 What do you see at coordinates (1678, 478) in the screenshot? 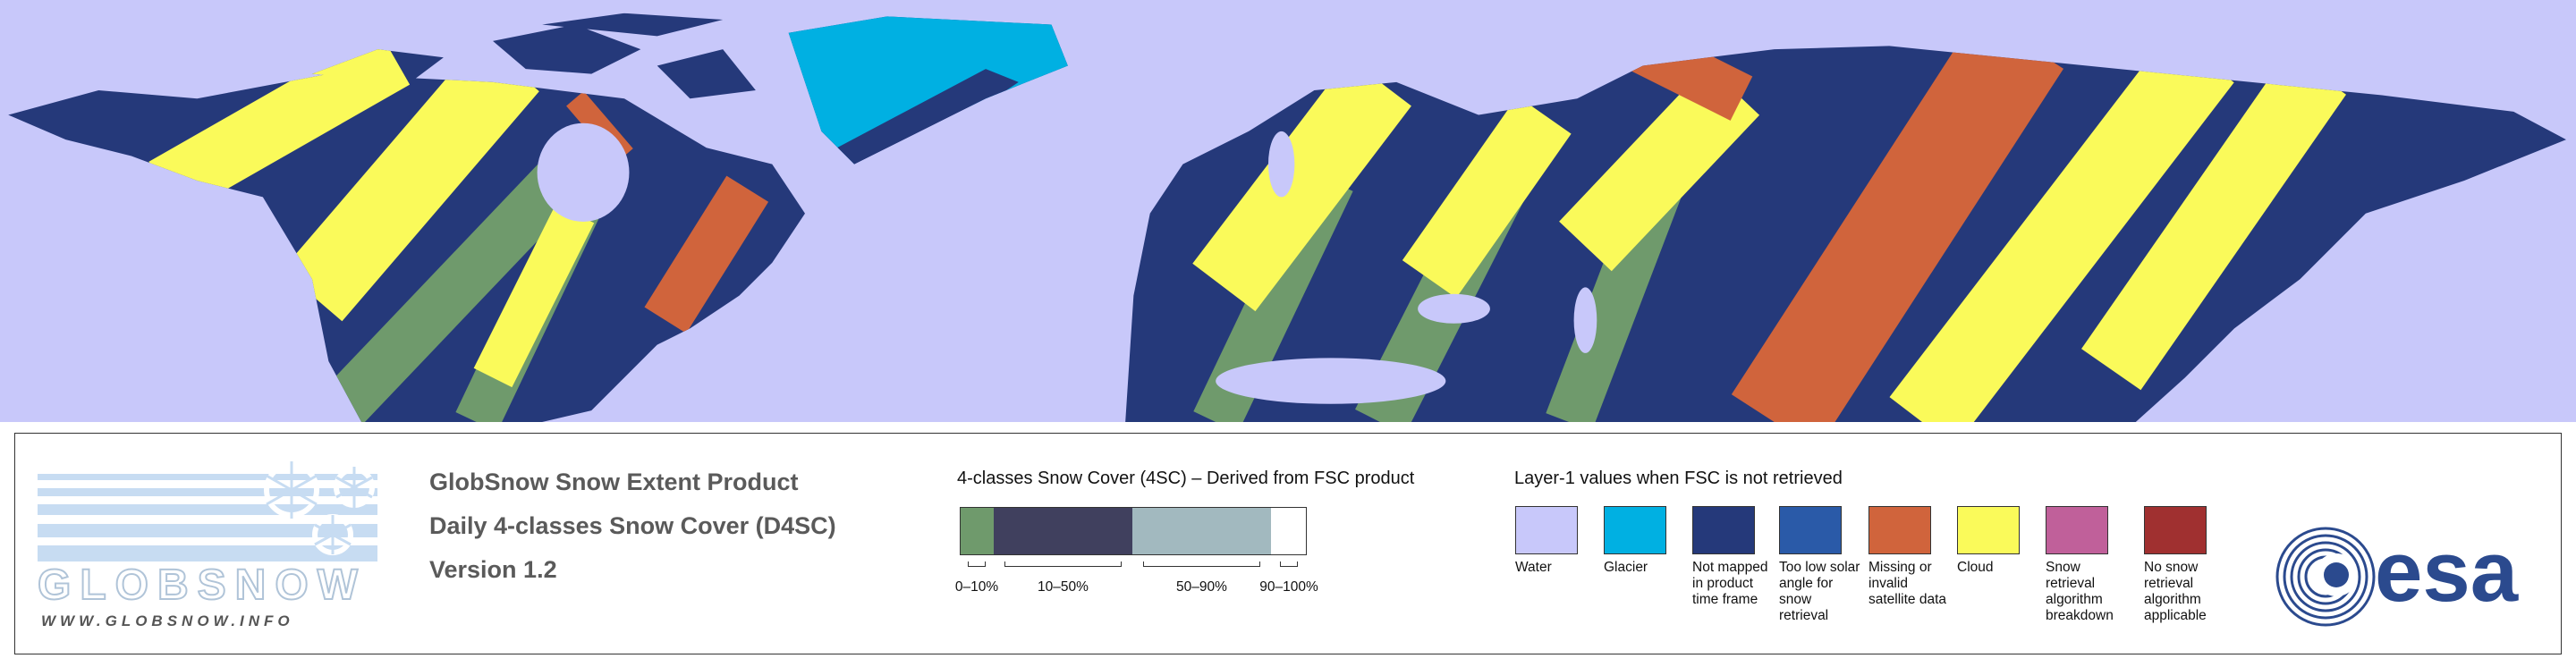
I see `layer1-title: Layer-1 values when FSC is not retrieved` at bounding box center [1678, 478].